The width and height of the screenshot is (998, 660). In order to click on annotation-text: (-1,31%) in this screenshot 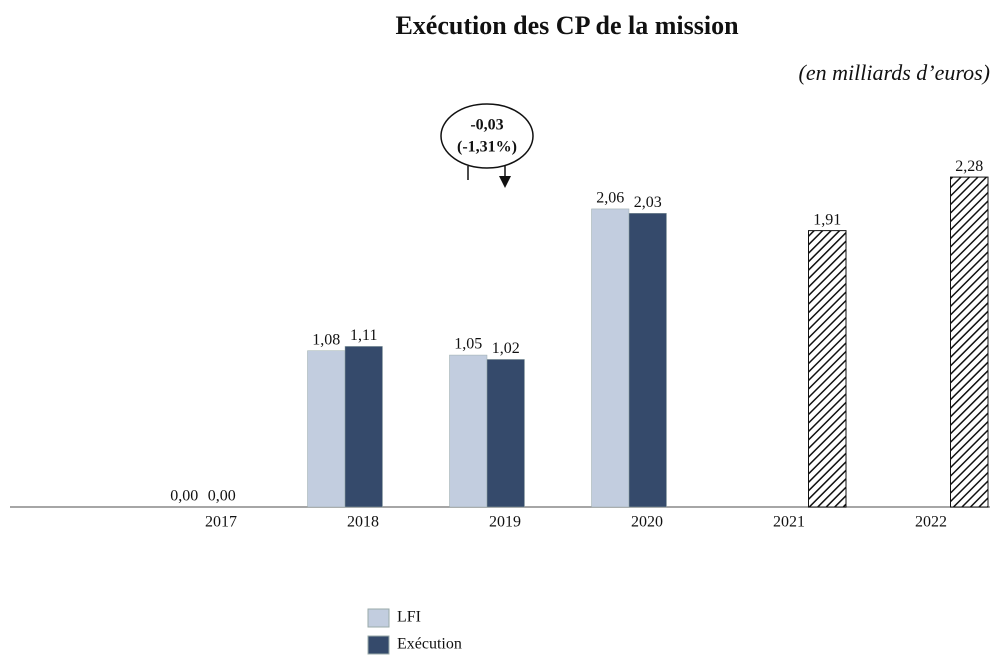, I will do `click(487, 147)`.